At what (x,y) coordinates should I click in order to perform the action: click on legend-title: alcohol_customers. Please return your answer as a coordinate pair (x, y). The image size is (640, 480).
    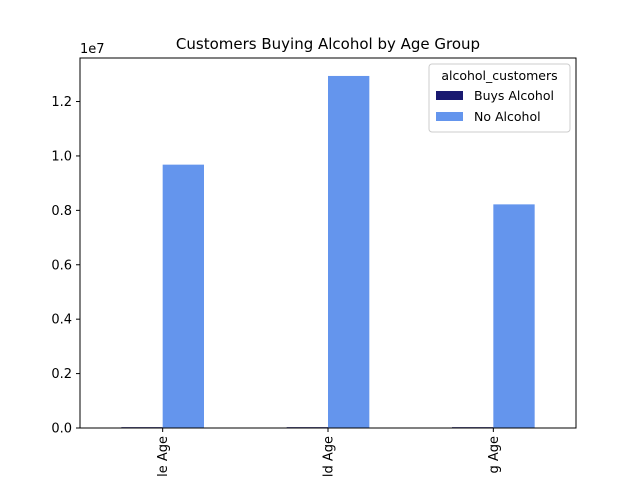
    Looking at the image, I should click on (499, 75).